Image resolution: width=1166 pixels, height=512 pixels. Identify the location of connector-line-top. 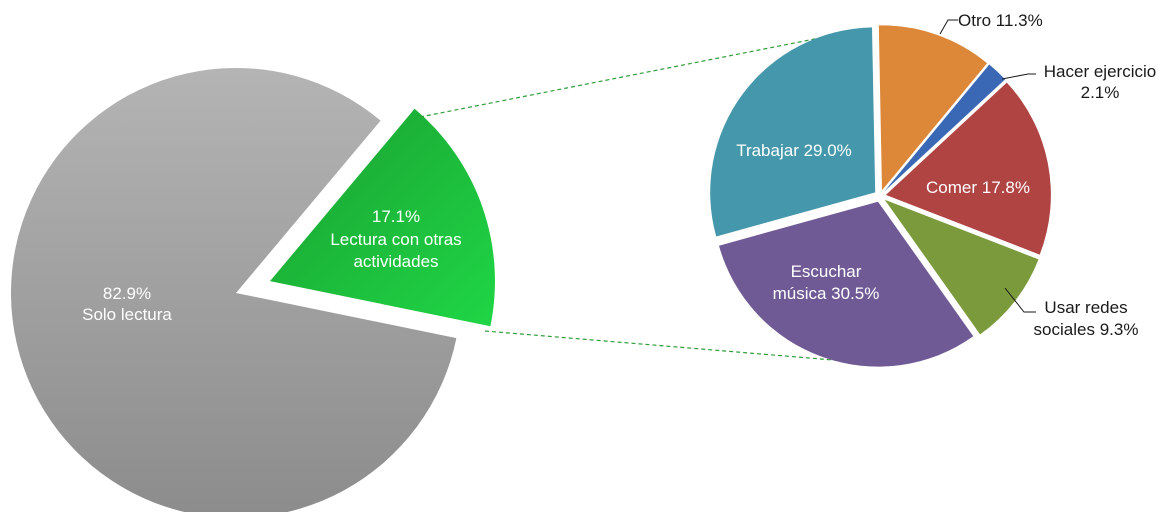
(632, 75).